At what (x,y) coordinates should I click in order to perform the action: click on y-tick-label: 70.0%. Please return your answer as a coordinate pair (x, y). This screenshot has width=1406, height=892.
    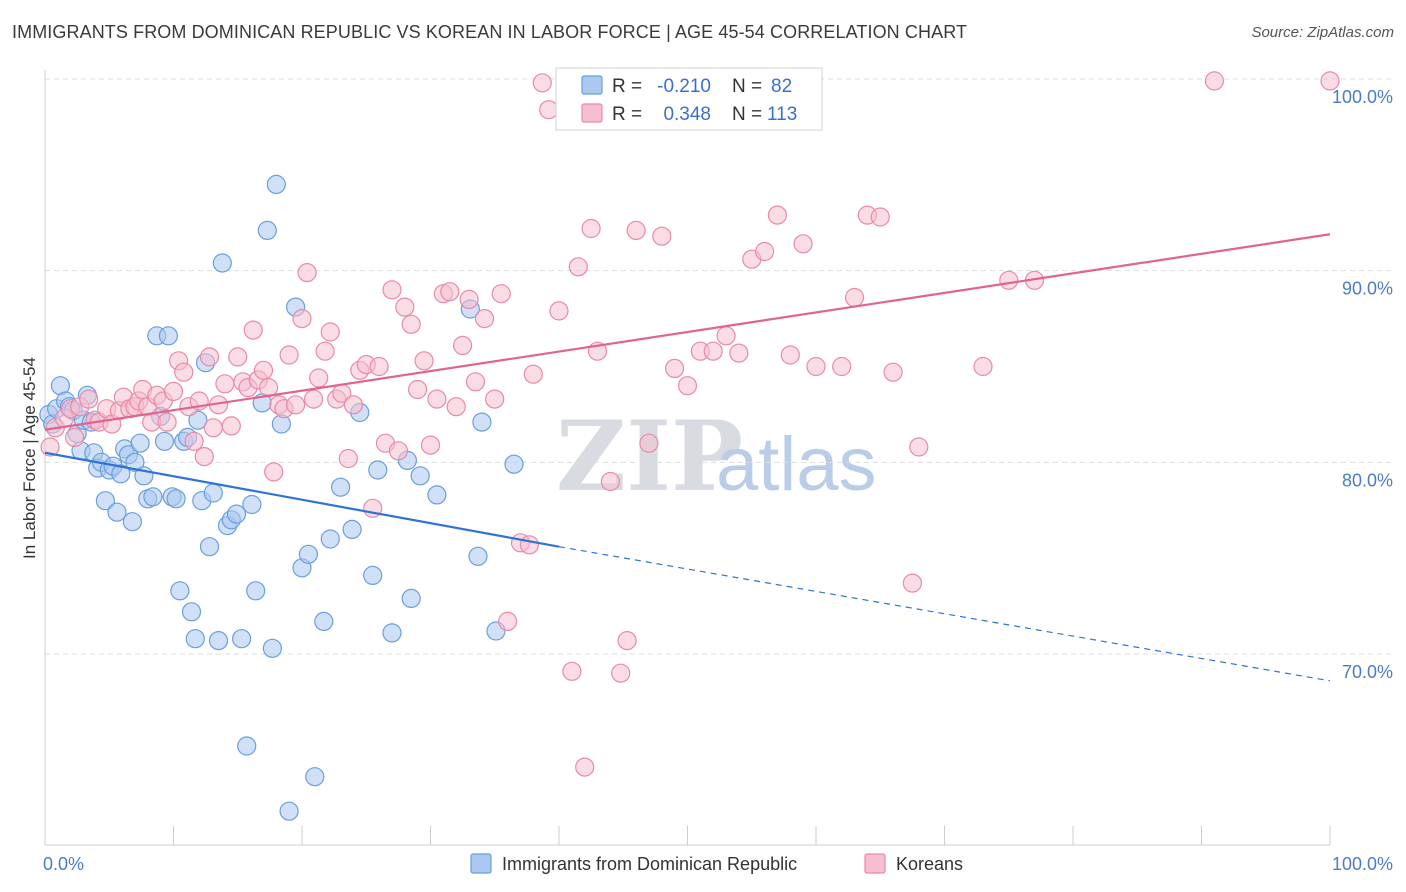
    Looking at the image, I should click on (1367, 672).